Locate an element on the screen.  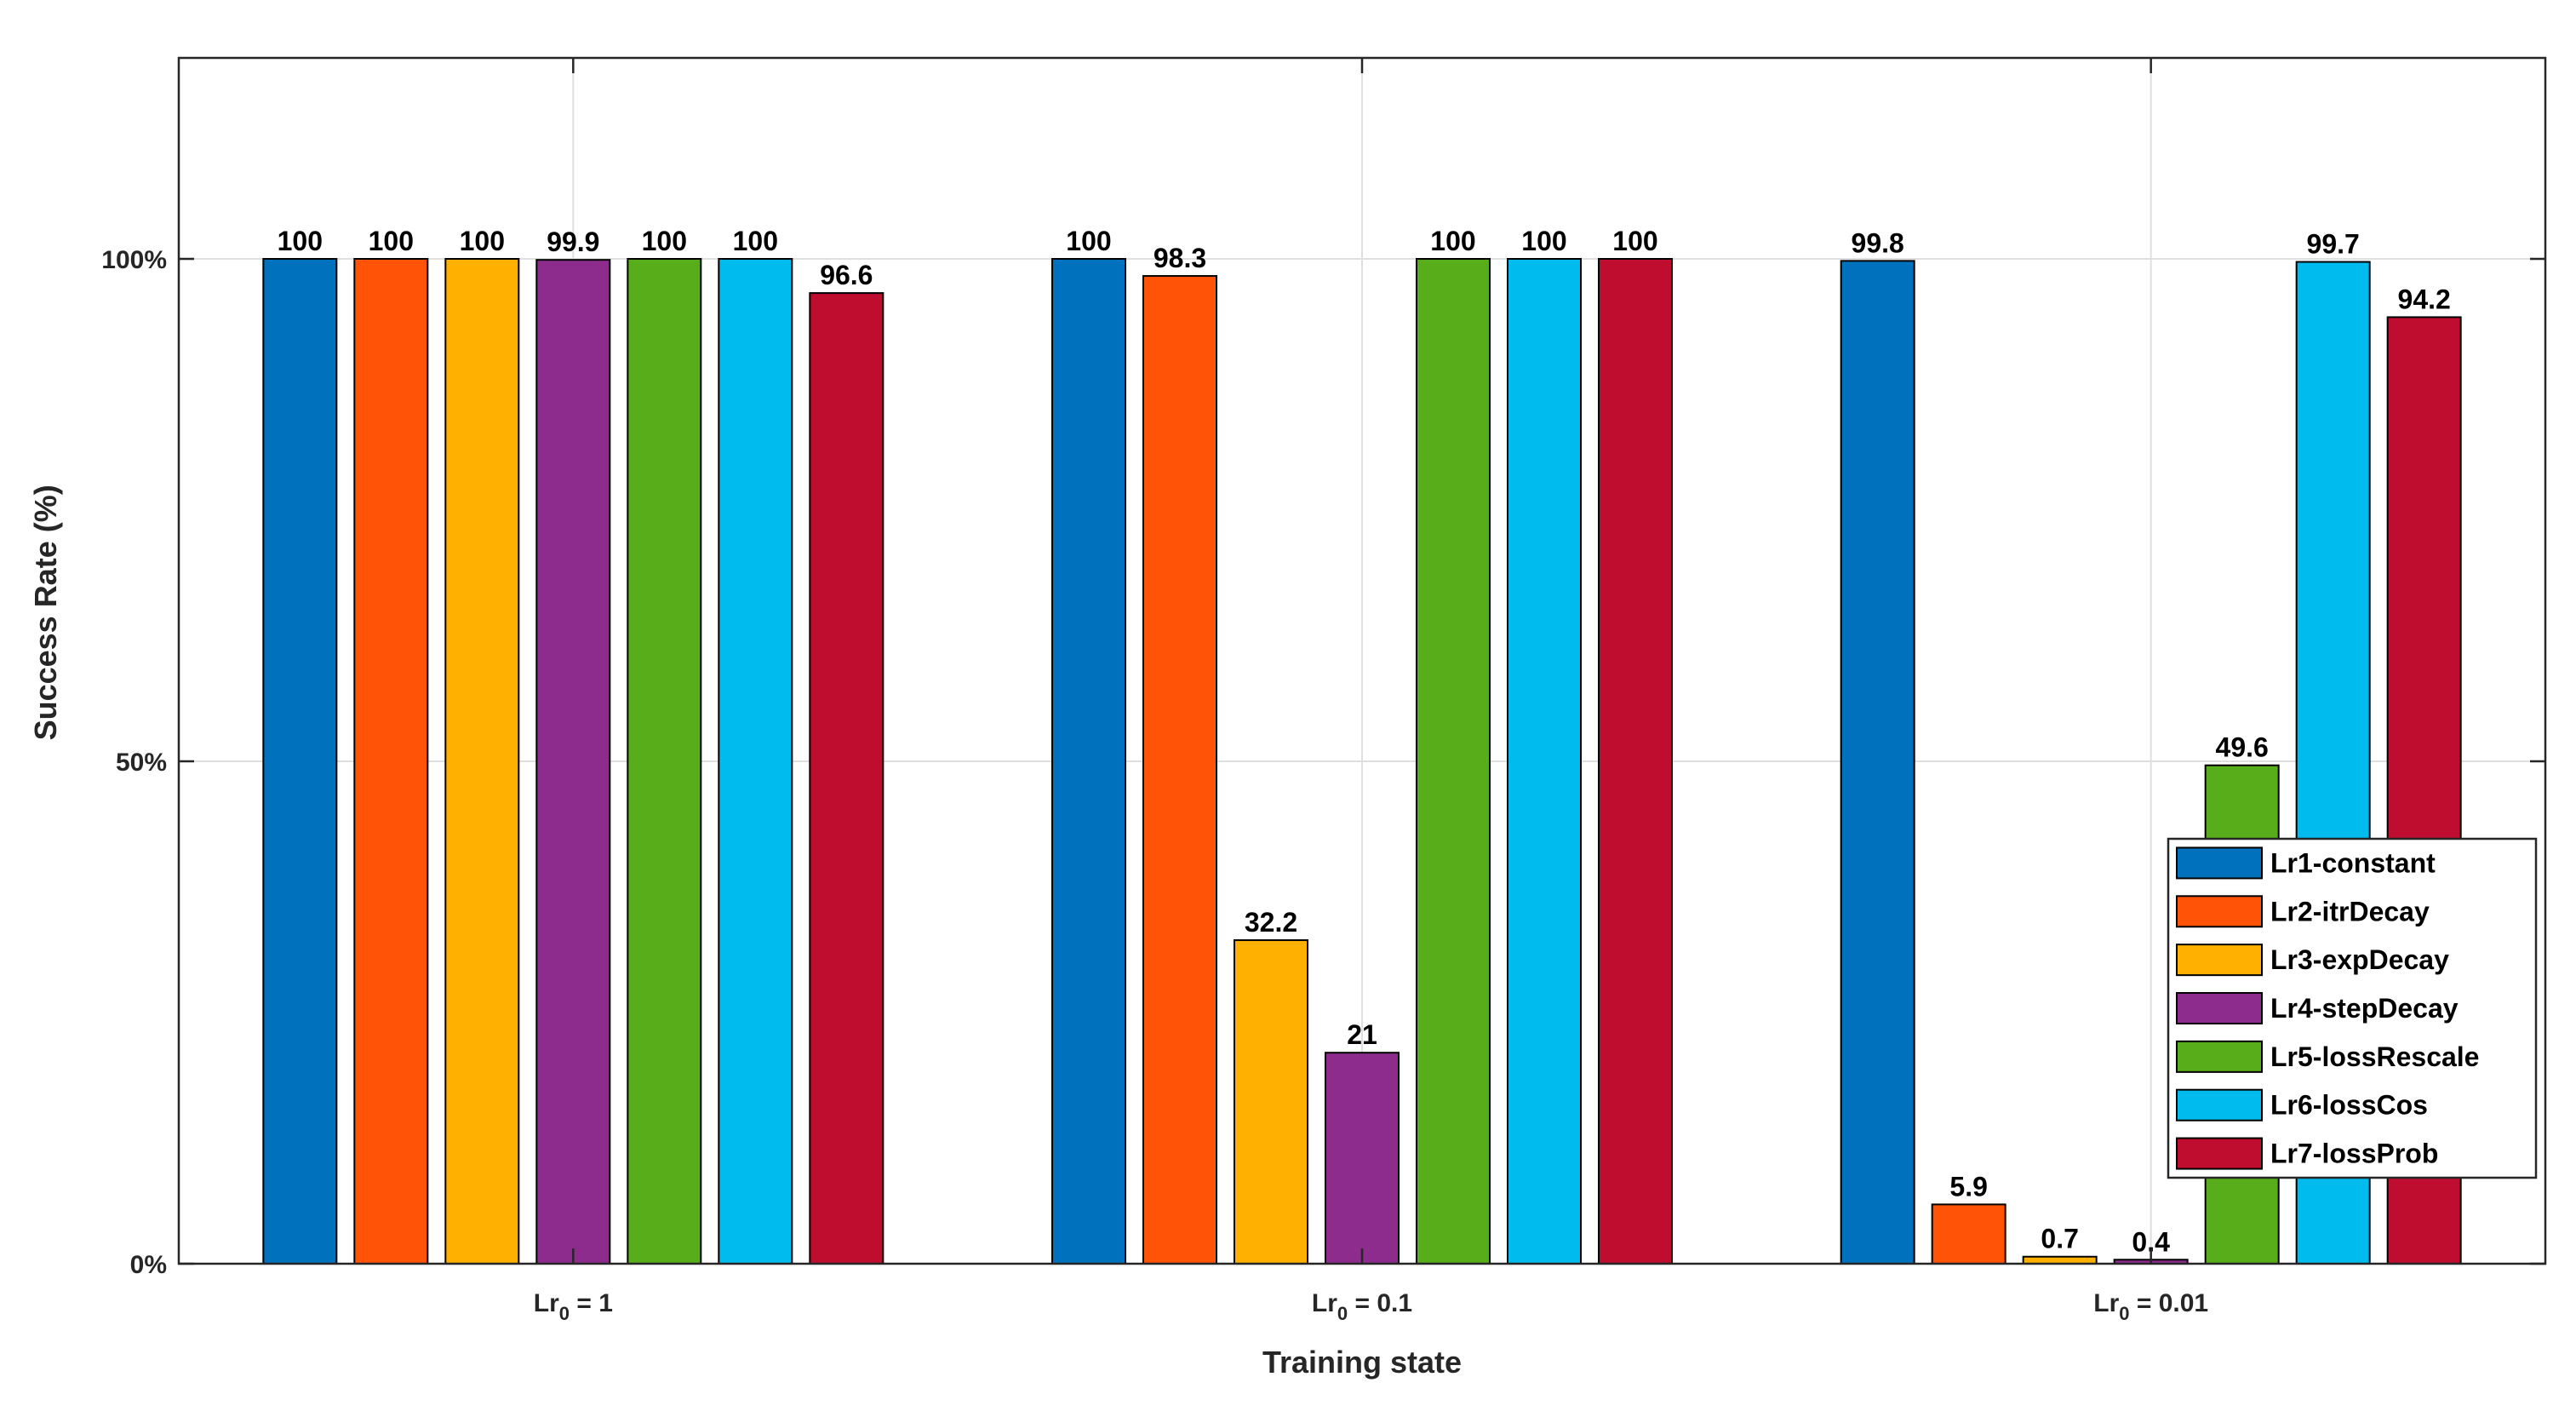
bar-label-4-cat-1: 99.9 is located at coordinates (573, 242).